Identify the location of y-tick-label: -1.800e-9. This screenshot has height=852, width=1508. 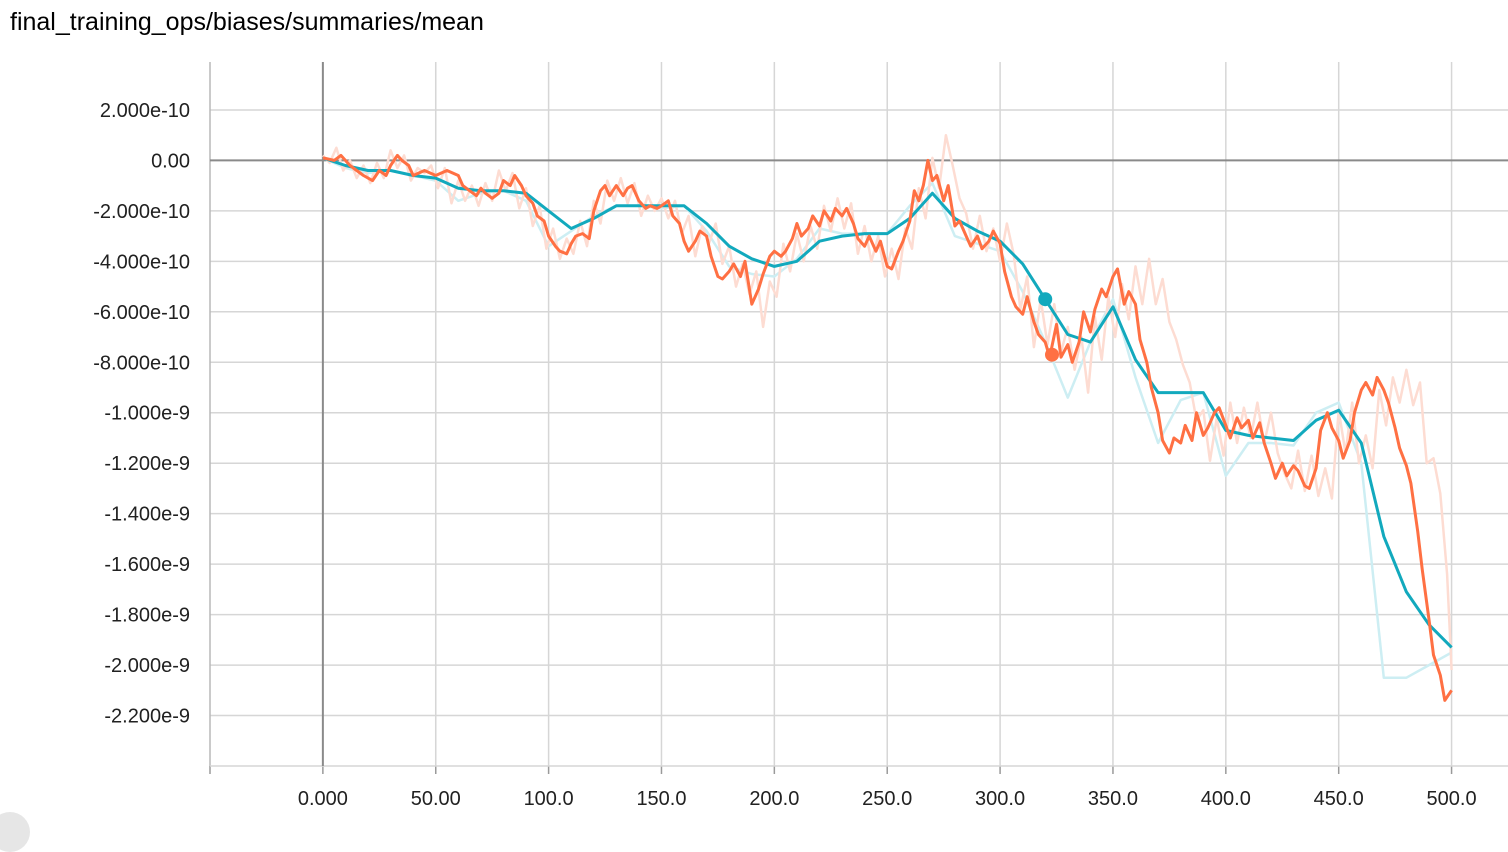
(147, 616).